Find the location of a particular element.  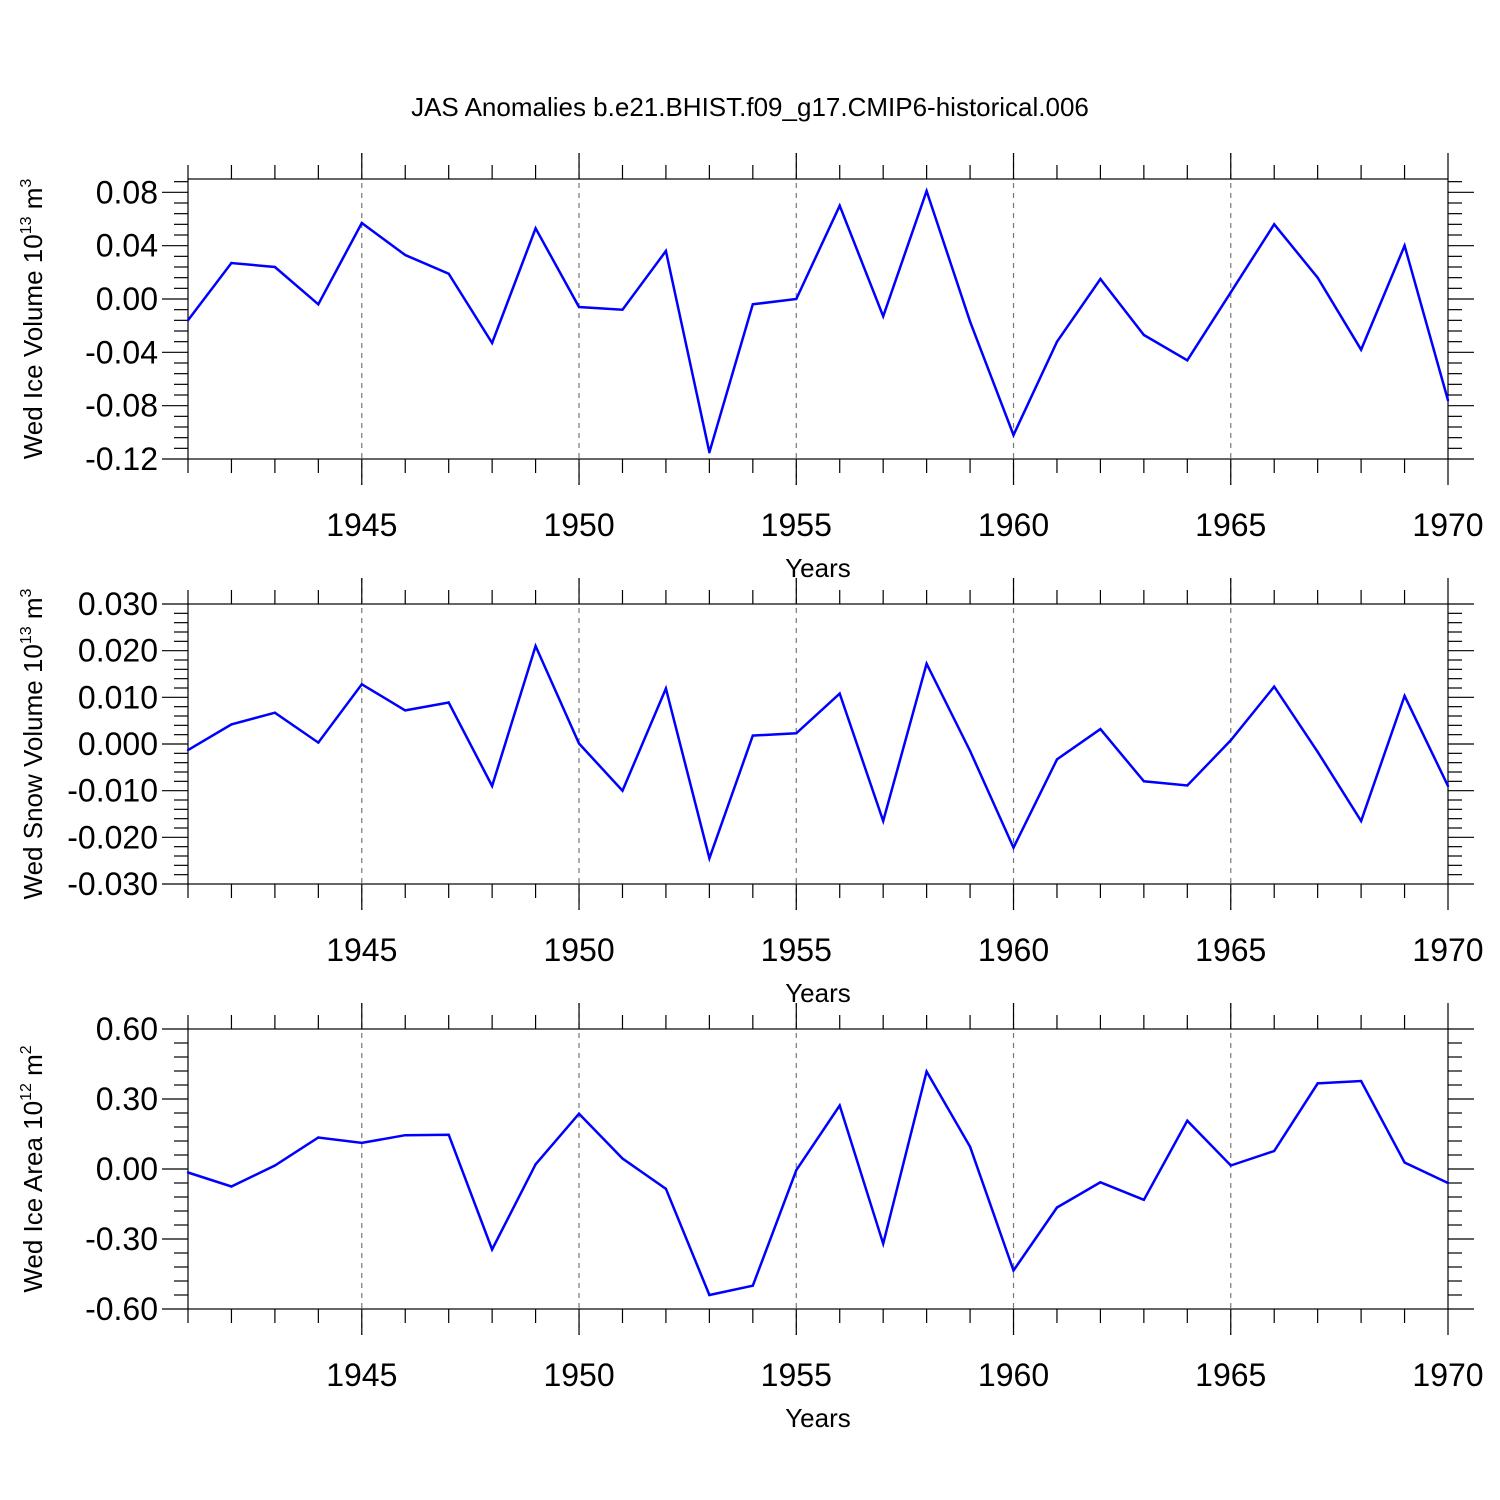

y-tick-label: 0.60 is located at coordinates (127, 1029).